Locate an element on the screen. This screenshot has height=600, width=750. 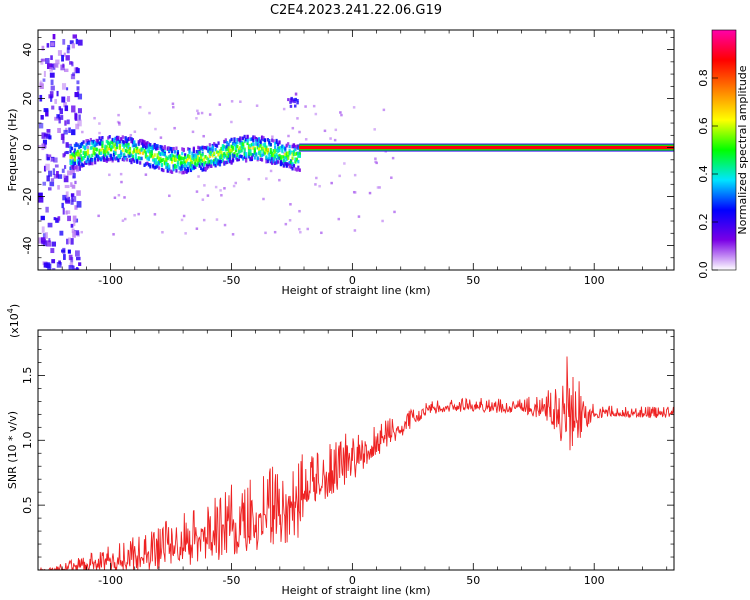
spectrogram-y-axis-title: Frequency (Hz) is located at coordinates (12, 150).